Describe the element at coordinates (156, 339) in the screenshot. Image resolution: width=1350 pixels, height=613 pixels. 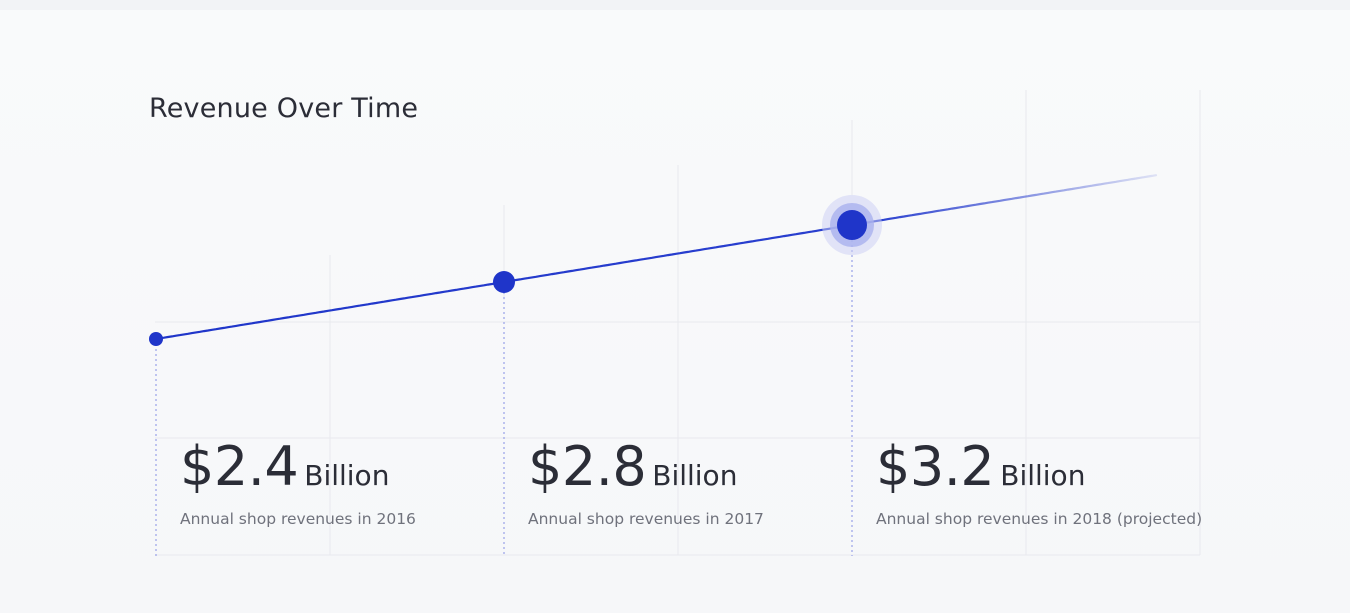
I see `data-point-2016` at that location.